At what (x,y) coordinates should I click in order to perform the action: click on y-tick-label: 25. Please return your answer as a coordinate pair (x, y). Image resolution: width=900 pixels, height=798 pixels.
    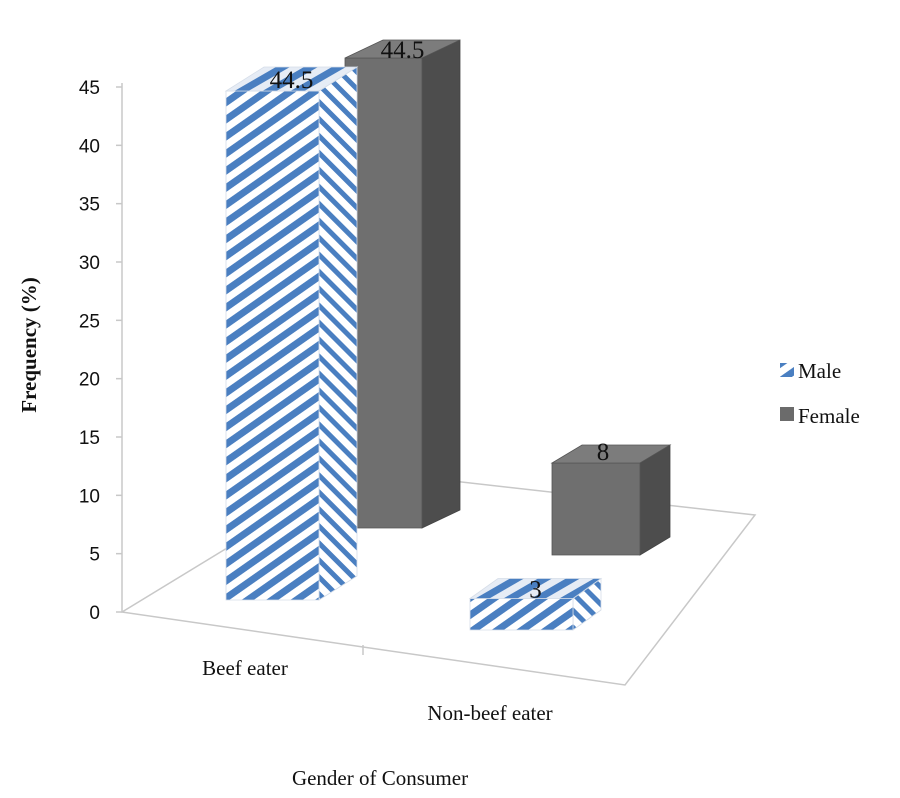
    Looking at the image, I should click on (89, 321).